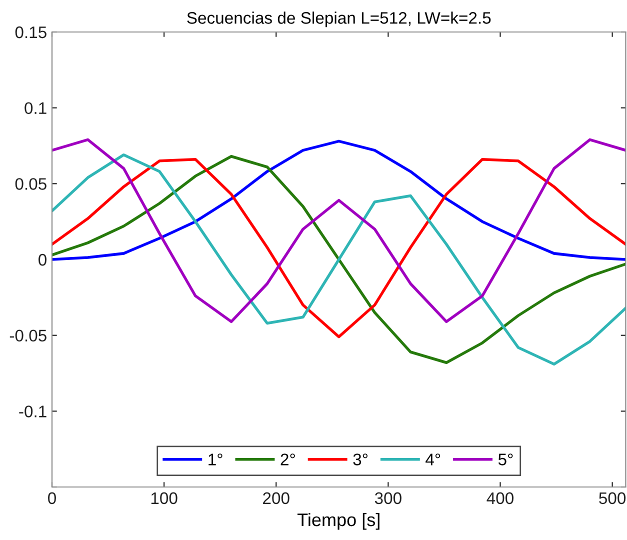  I want to click on legend-label: 4°, so click(433, 460).